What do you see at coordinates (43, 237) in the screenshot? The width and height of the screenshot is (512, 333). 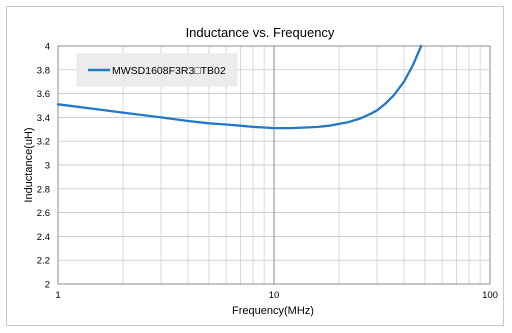 I see `y-tick-label: 2.4` at bounding box center [43, 237].